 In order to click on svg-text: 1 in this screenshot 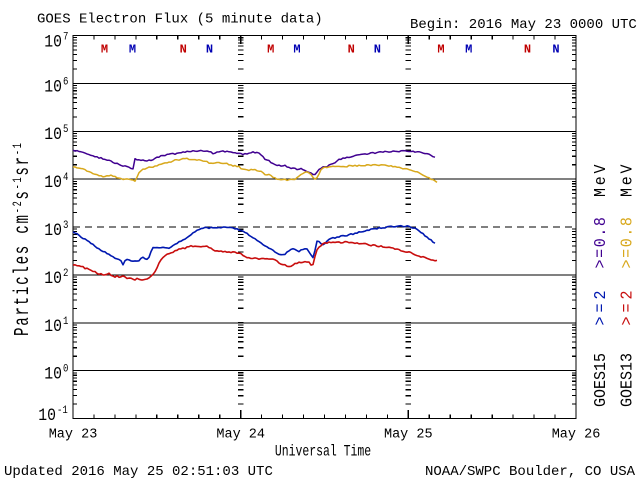, I will do `click(65, 322)`.